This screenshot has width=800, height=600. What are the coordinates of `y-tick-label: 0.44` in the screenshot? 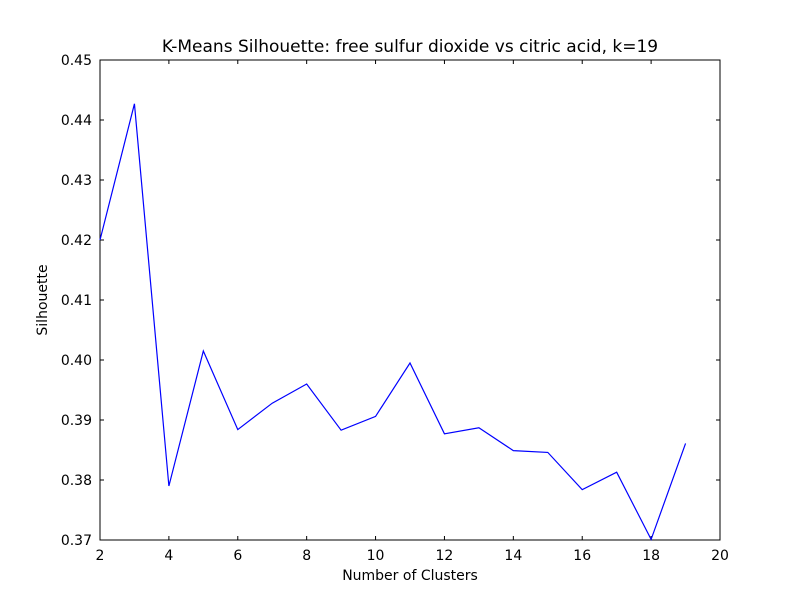 It's located at (76, 121).